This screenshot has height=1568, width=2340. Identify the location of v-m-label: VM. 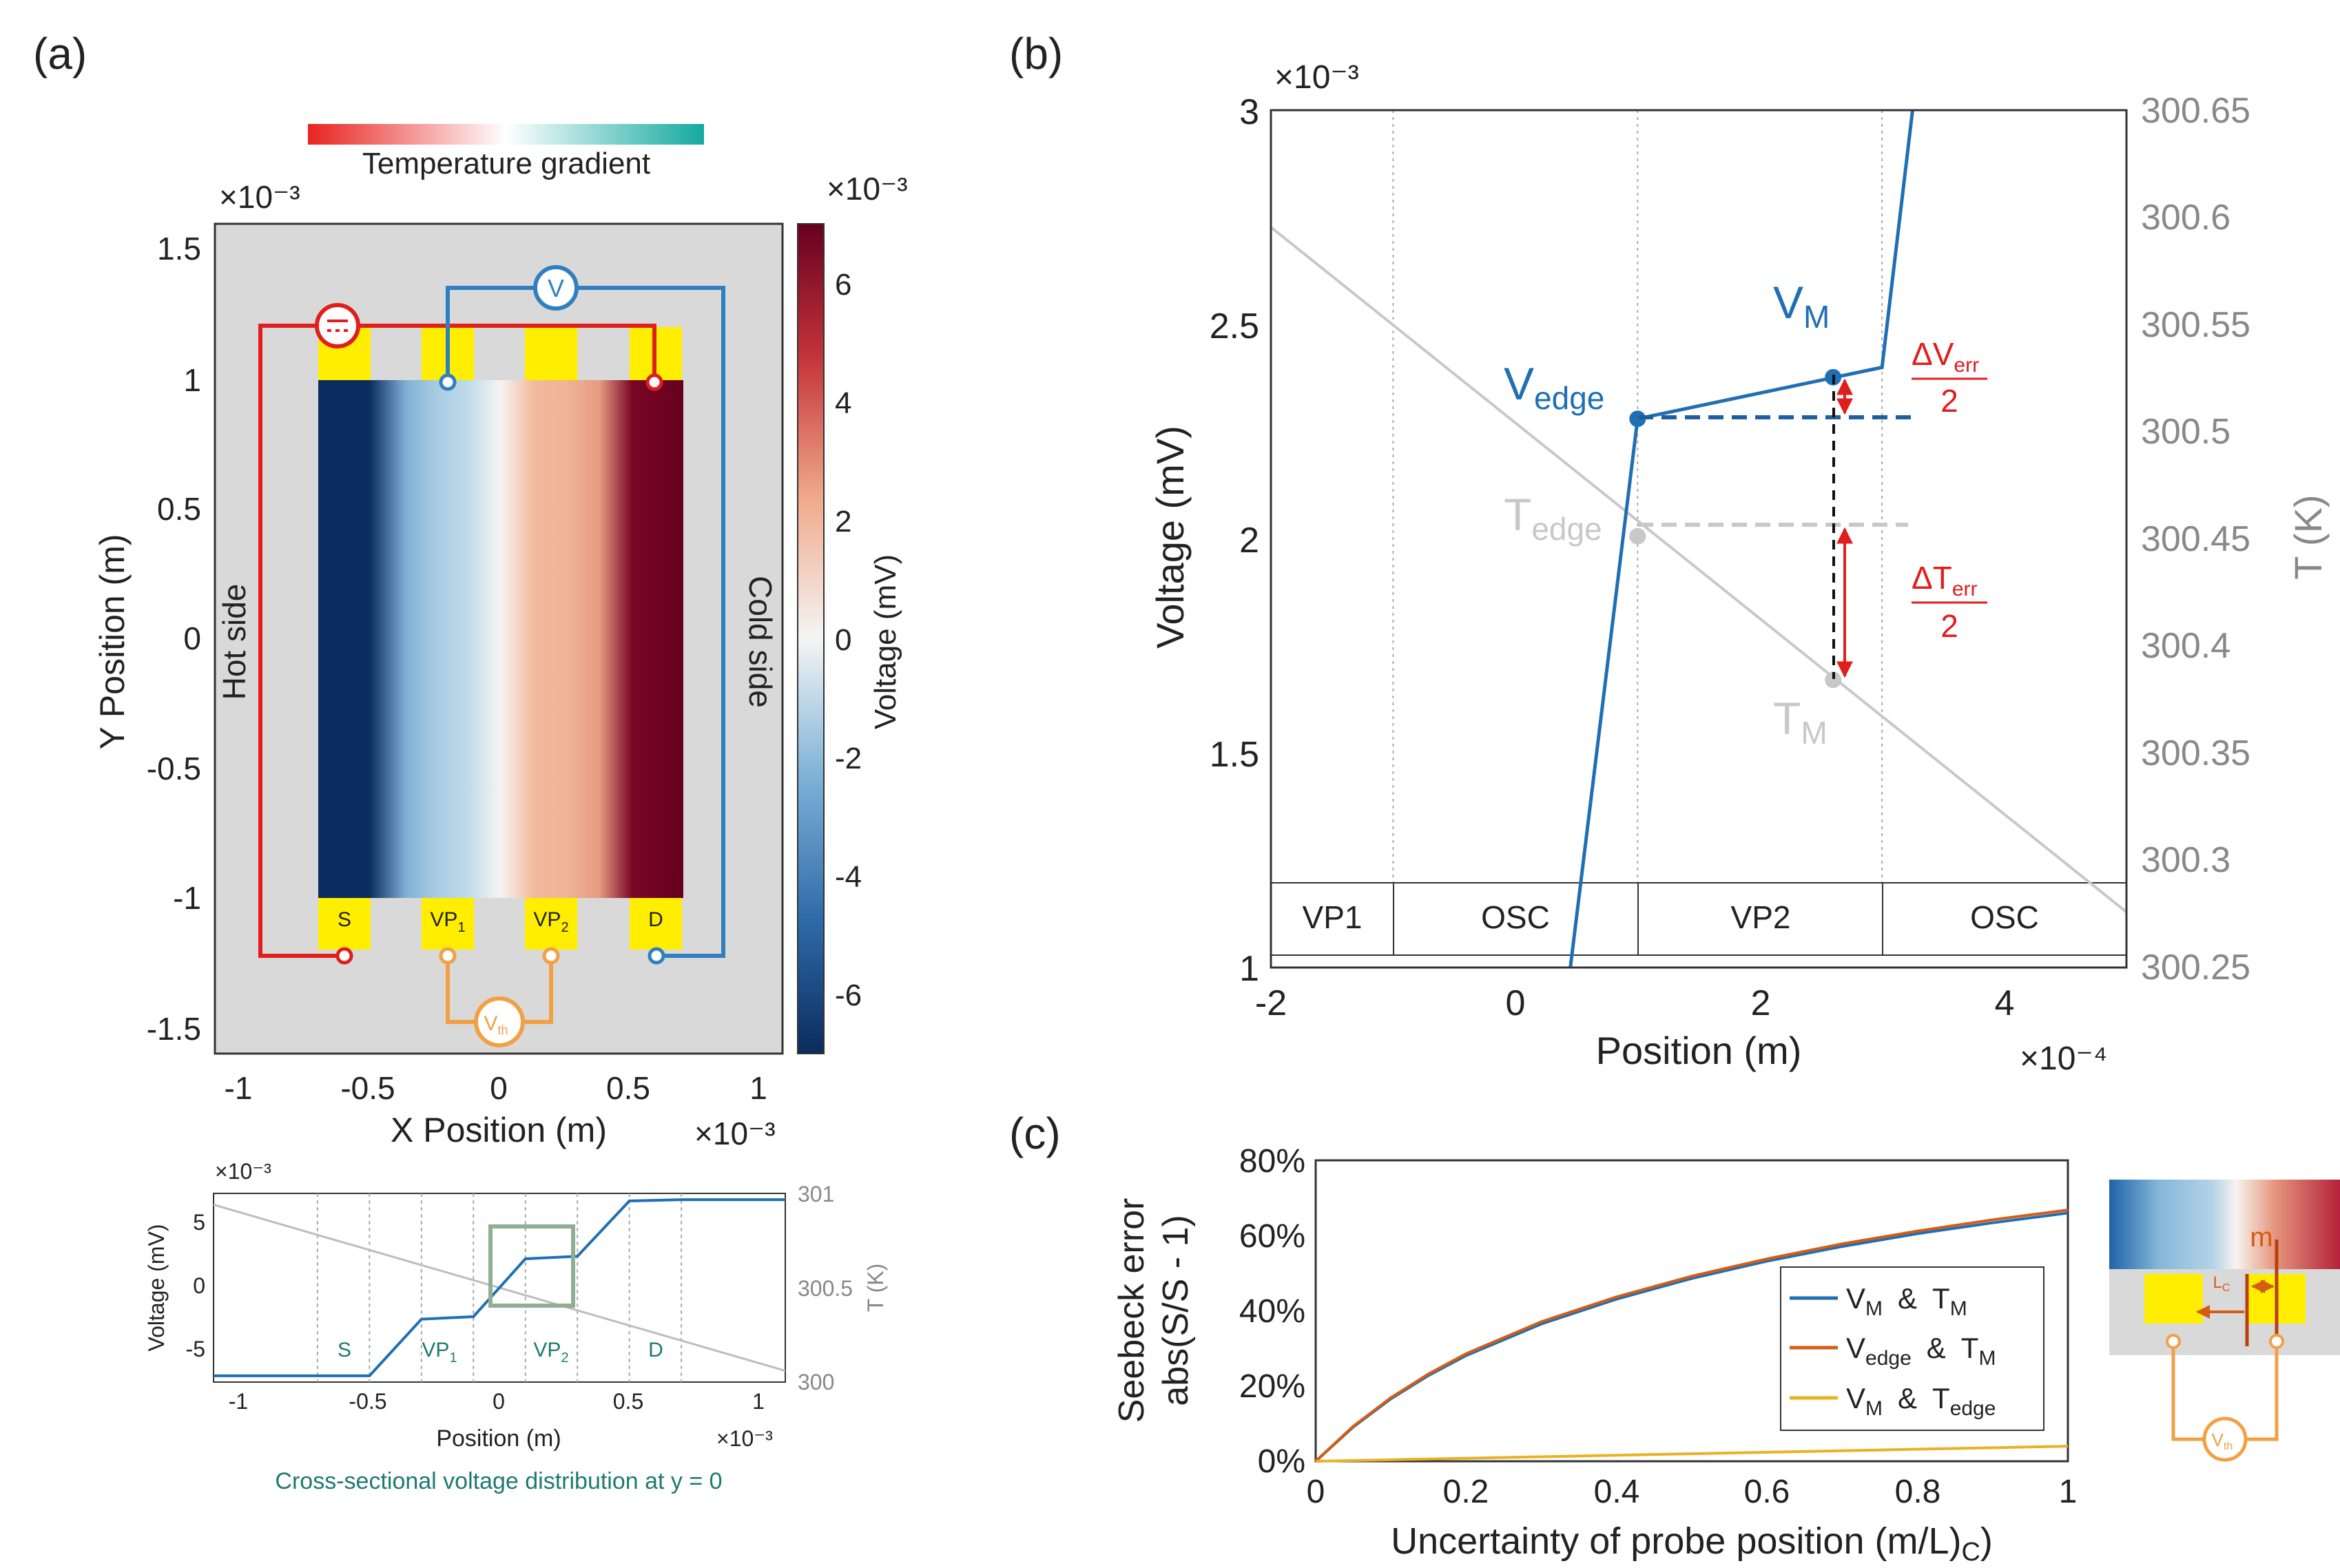
(1801, 306).